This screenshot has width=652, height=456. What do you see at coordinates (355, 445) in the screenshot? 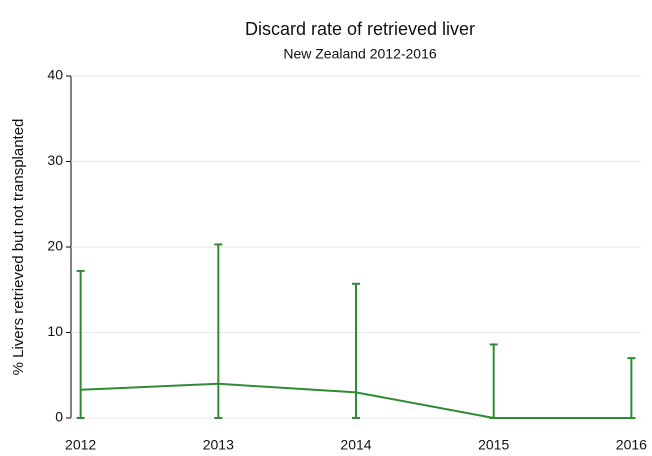
I see `x-tick-label: 2014` at bounding box center [355, 445].